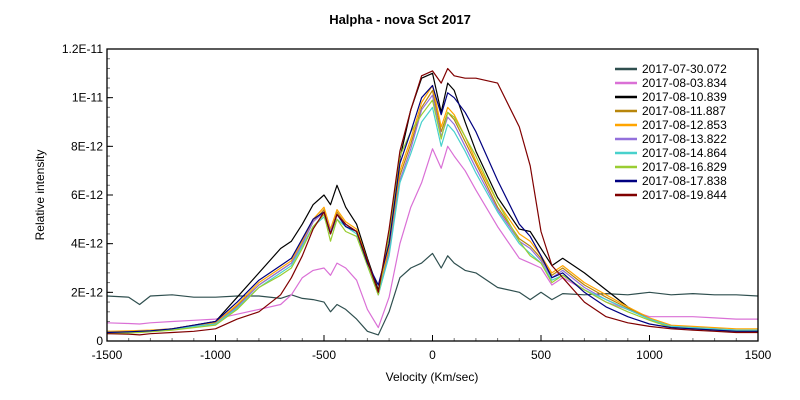  I want to click on y-tick-label: 8E-12, so click(87, 146).